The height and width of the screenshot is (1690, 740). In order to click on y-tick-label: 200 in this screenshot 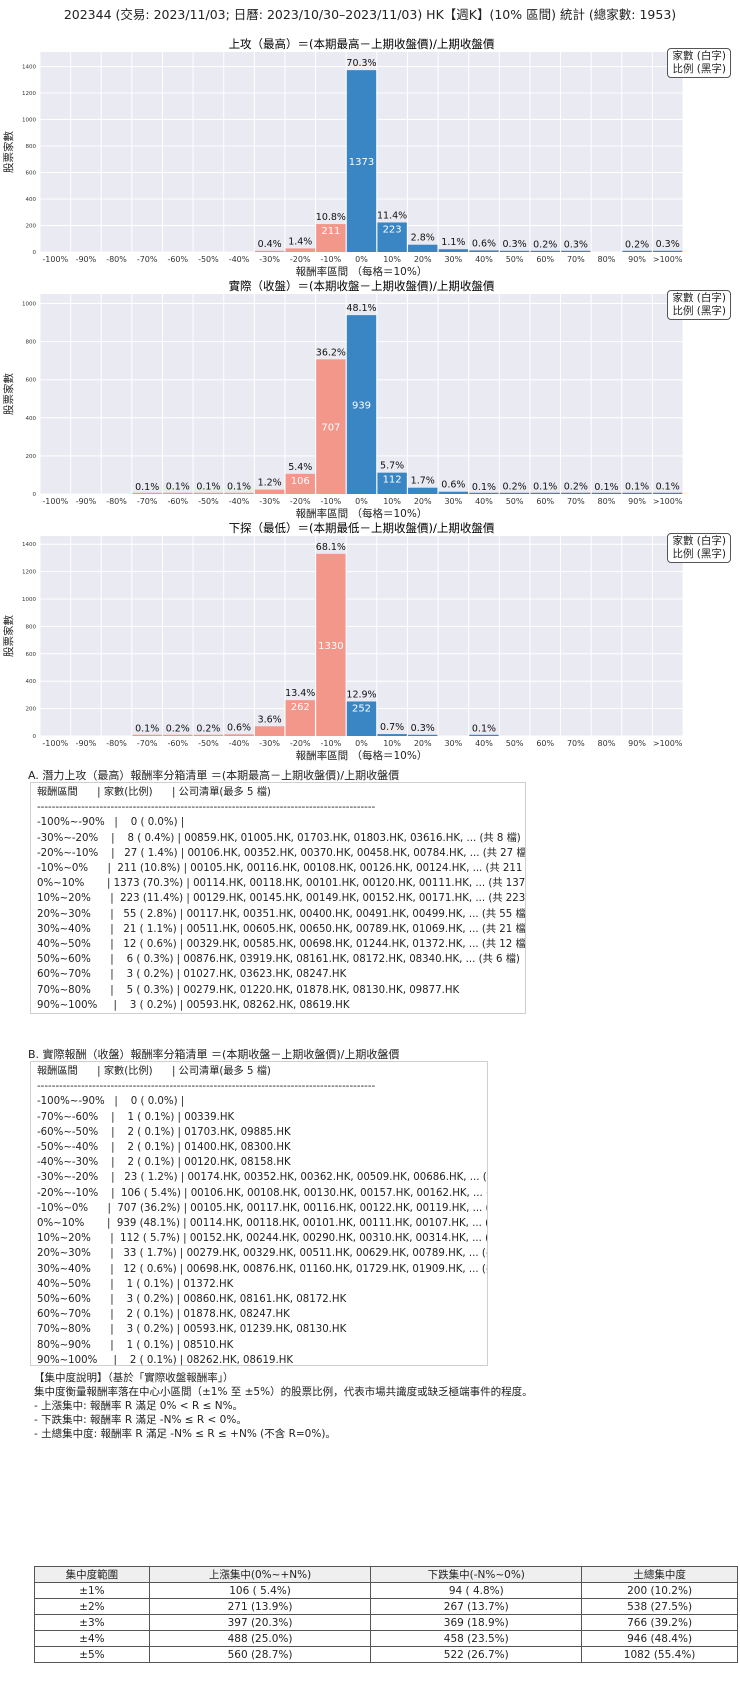, I will do `click(31, 457)`.